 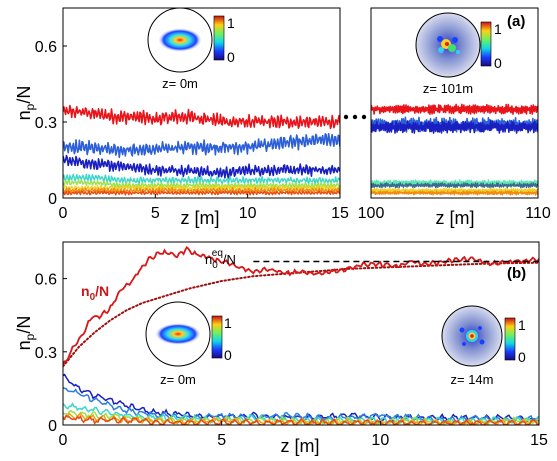 What do you see at coordinates (448, 88) in the screenshot?
I see `inset-label: z= 101m` at bounding box center [448, 88].